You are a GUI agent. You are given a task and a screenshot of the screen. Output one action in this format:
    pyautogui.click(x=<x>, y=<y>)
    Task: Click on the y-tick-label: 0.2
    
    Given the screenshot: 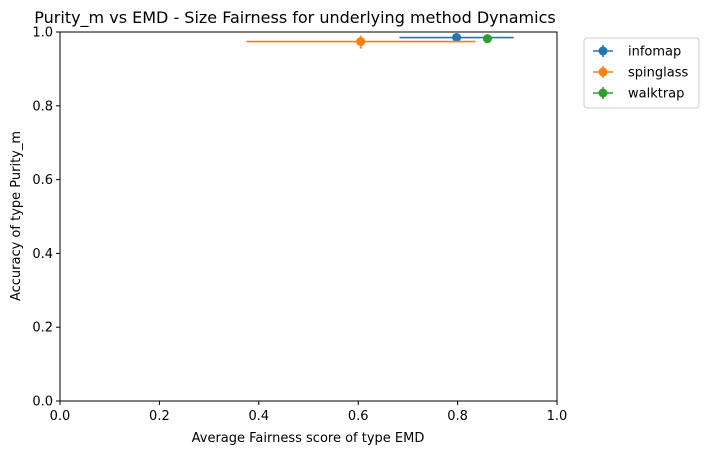 What is the action you would take?
    pyautogui.click(x=42, y=328)
    